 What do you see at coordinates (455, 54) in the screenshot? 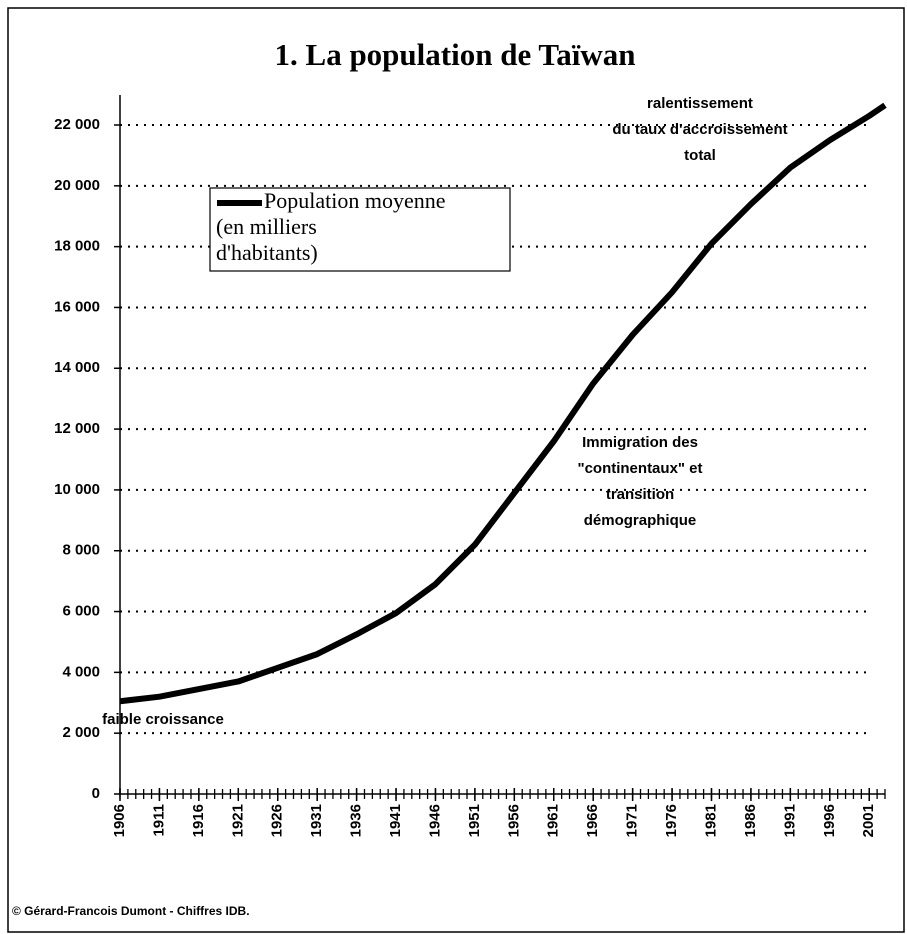
I see `chart-title: 1. La population de Taïwan` at bounding box center [455, 54].